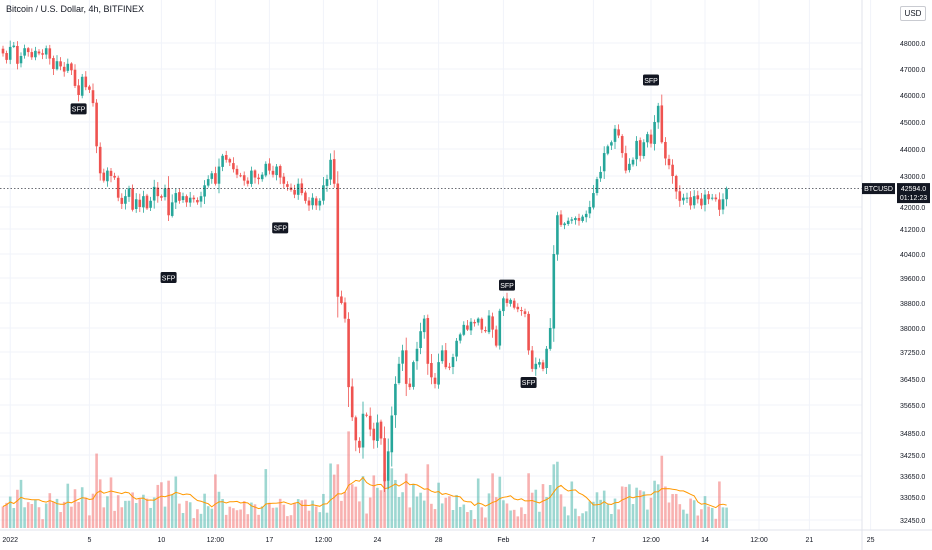 The width and height of the screenshot is (932, 550). What do you see at coordinates (528, 382) in the screenshot?
I see `sfp-label: SFP` at bounding box center [528, 382].